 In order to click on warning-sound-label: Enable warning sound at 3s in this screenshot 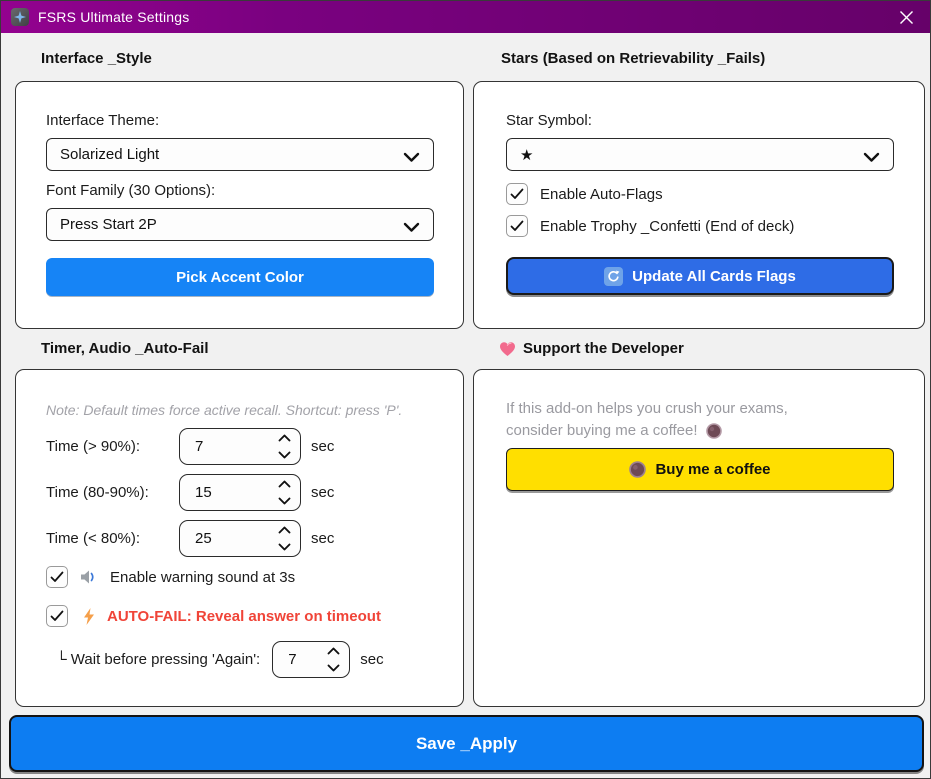, I will do `click(203, 577)`.